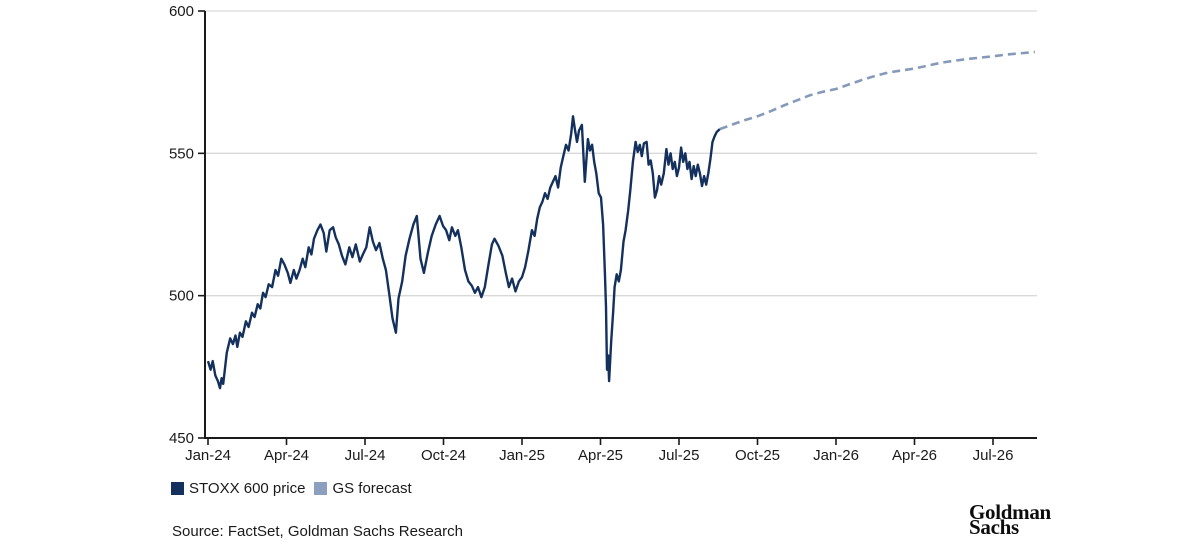 The image size is (1200, 553). What do you see at coordinates (443, 455) in the screenshot?
I see `svg-text: Oct-24` at bounding box center [443, 455].